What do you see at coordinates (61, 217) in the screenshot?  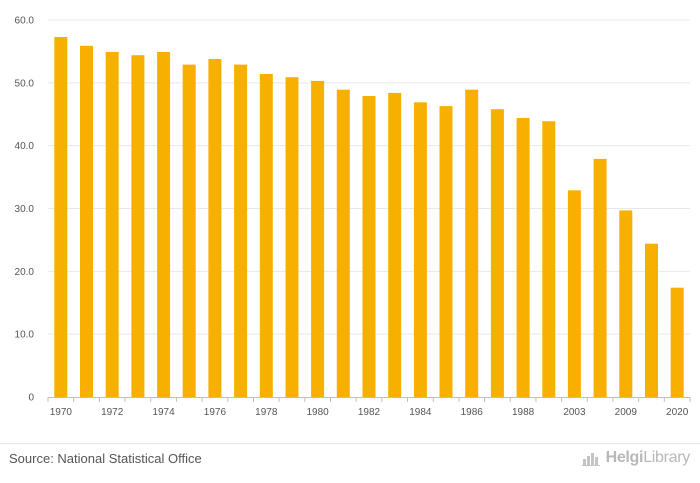 I see `bar-1970` at bounding box center [61, 217].